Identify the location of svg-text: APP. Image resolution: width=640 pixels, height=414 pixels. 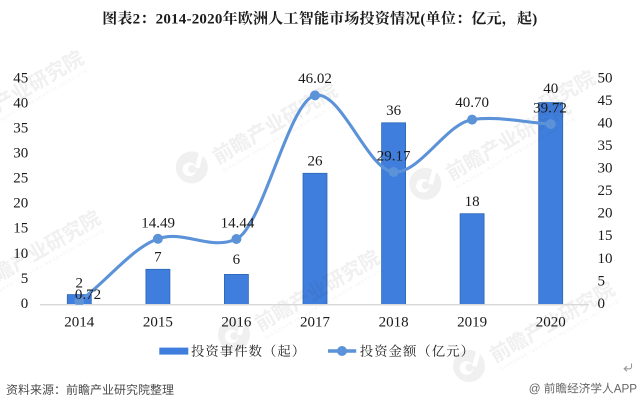
(626, 389).